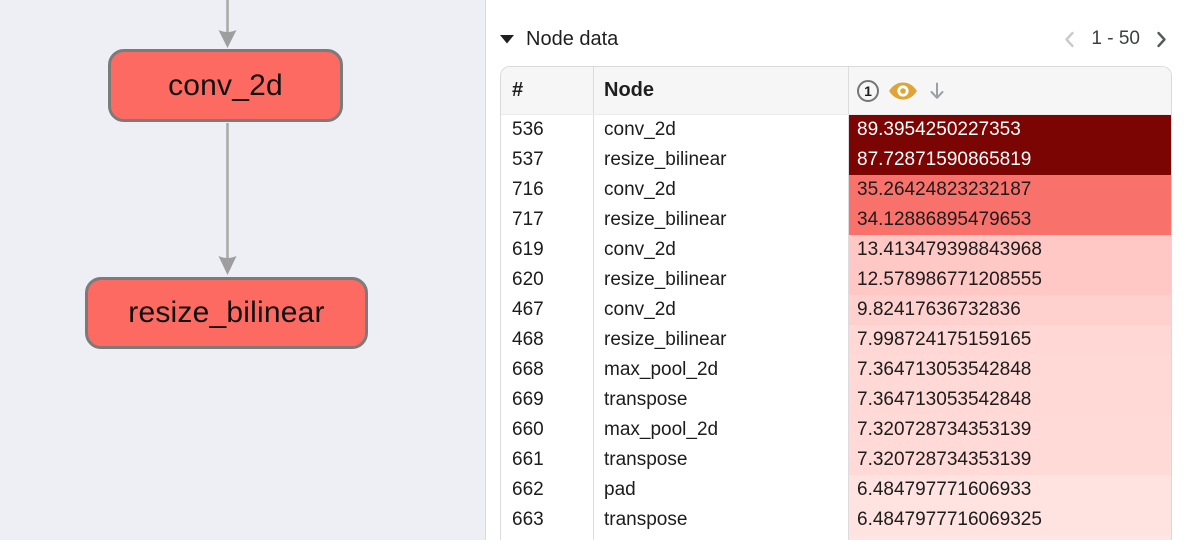 The image size is (1190, 540). What do you see at coordinates (1010, 90) in the screenshot?
I see `col-header-value: 1` at bounding box center [1010, 90].